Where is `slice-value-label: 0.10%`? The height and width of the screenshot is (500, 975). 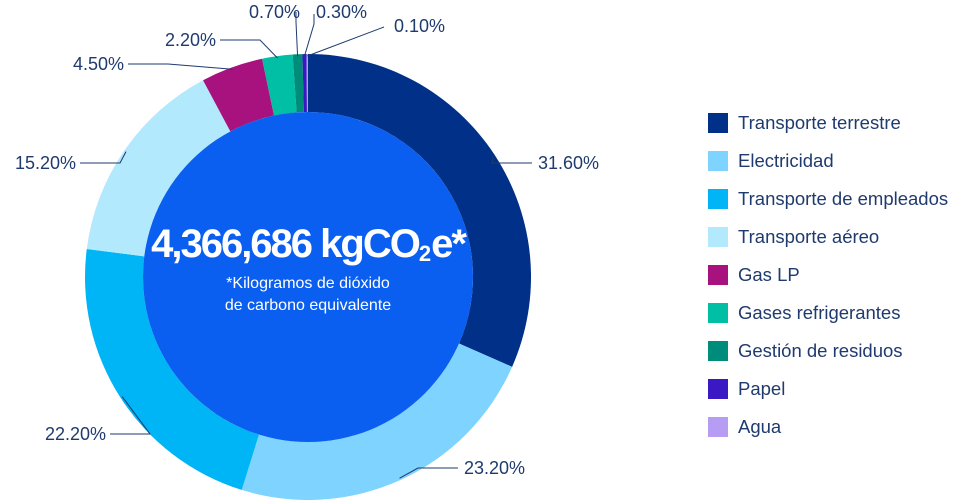 slice-value-label: 0.10% is located at coordinates (419, 26).